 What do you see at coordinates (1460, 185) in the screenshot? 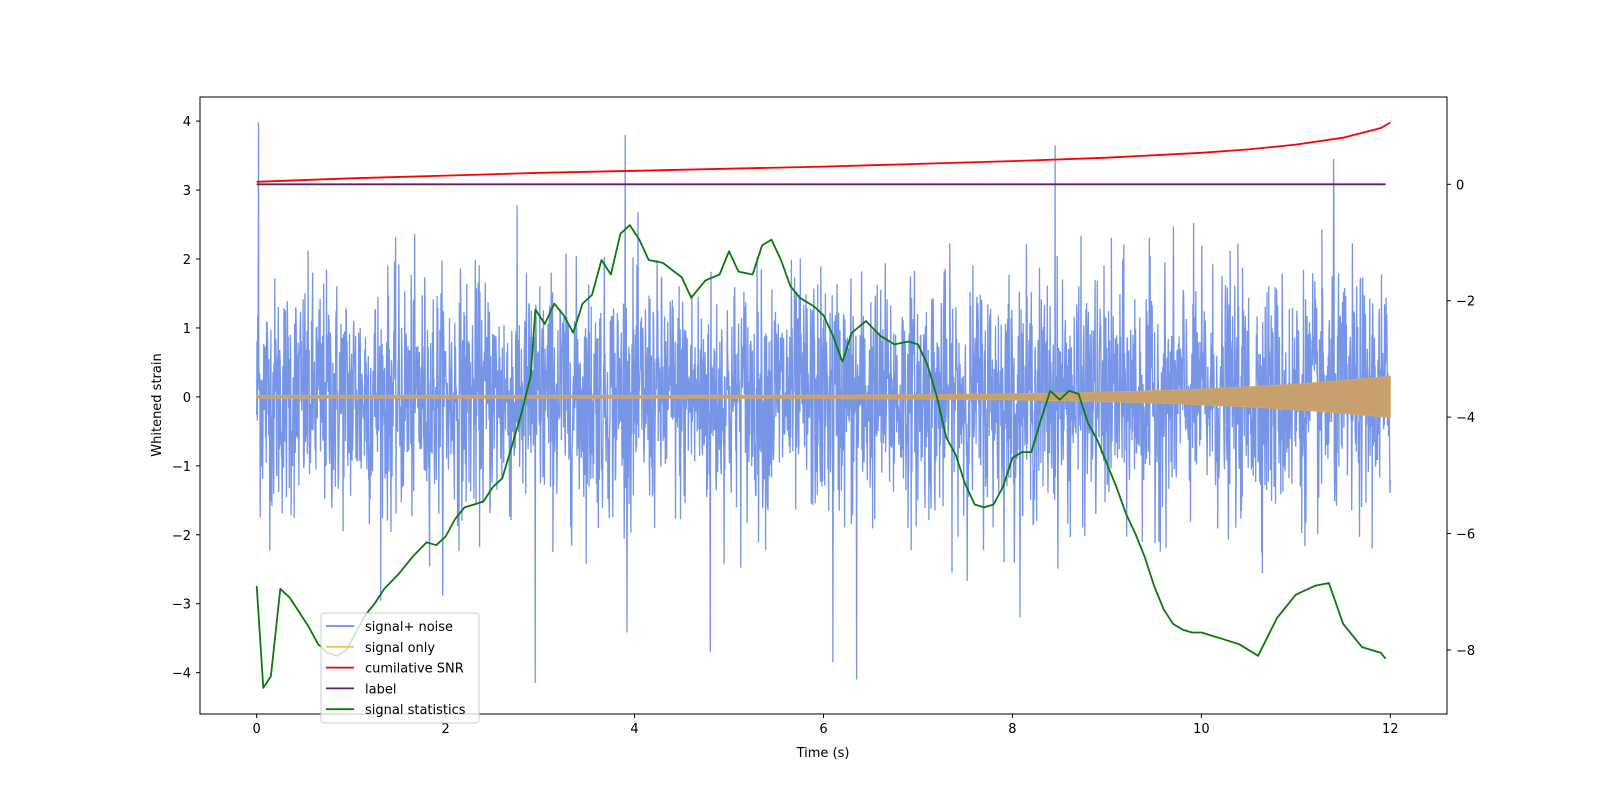
I see `y-right-tick-label: 0` at bounding box center [1460, 185].